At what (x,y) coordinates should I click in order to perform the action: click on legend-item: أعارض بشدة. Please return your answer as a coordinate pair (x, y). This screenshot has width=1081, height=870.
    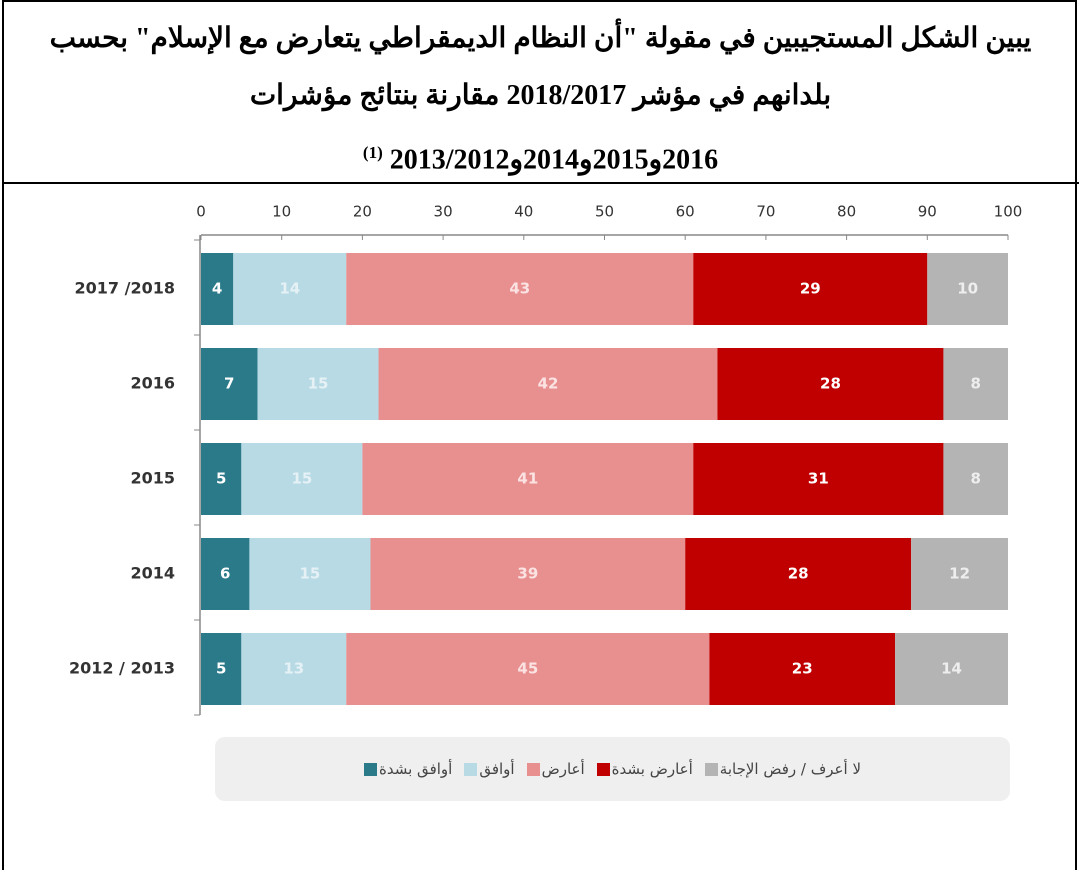
    Looking at the image, I should click on (644, 769).